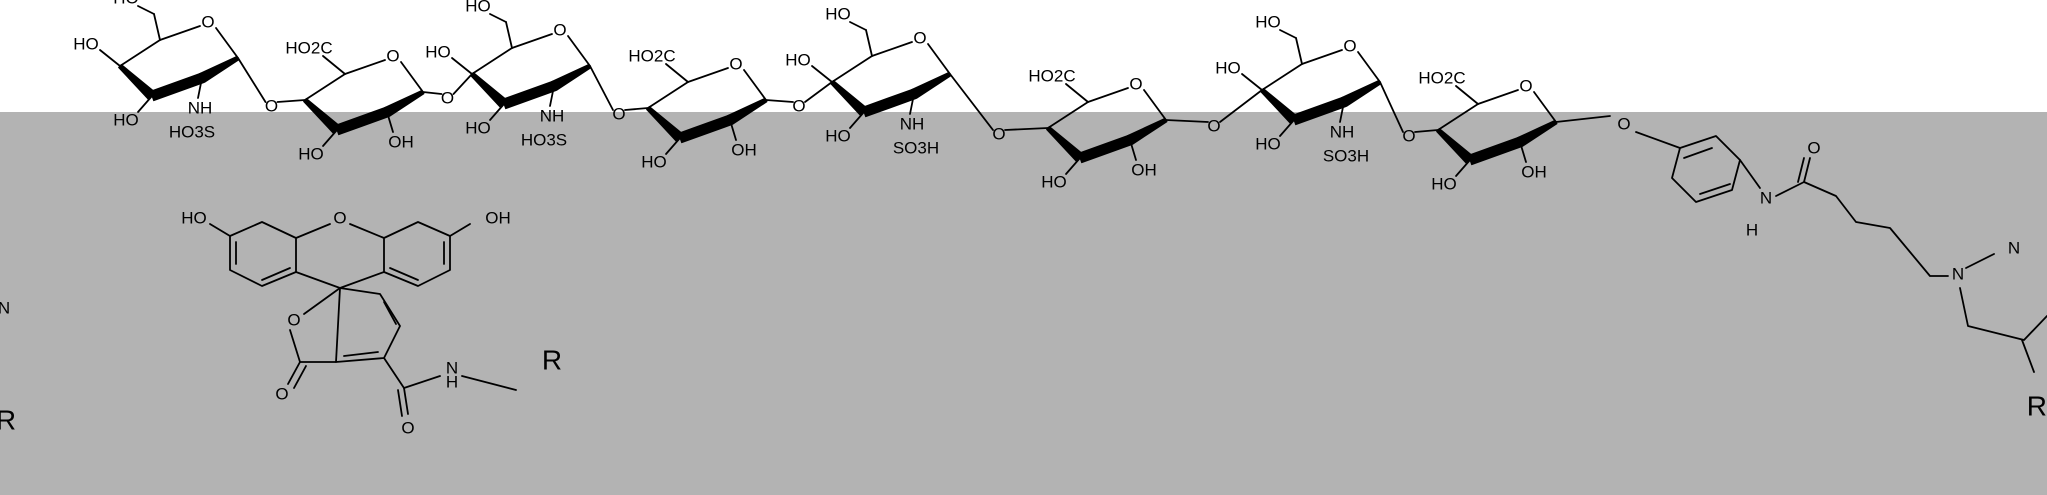  What do you see at coordinates (1766, 198) in the screenshot?
I see `amide-nitrogen-label: N` at bounding box center [1766, 198].